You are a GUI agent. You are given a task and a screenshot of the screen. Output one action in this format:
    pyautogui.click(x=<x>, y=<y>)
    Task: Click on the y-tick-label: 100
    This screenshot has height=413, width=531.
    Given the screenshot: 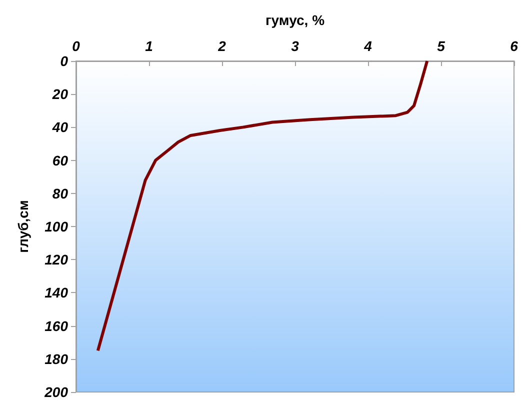 What is the action you would take?
    pyautogui.click(x=56, y=226)
    